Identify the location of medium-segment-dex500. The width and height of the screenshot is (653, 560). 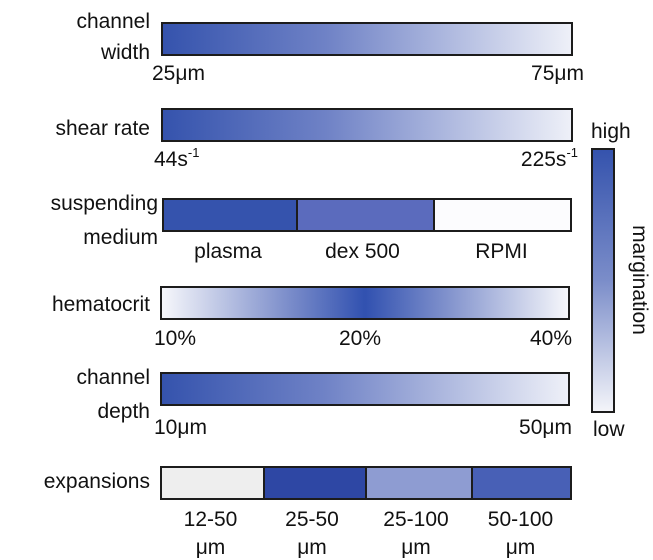
(364, 215).